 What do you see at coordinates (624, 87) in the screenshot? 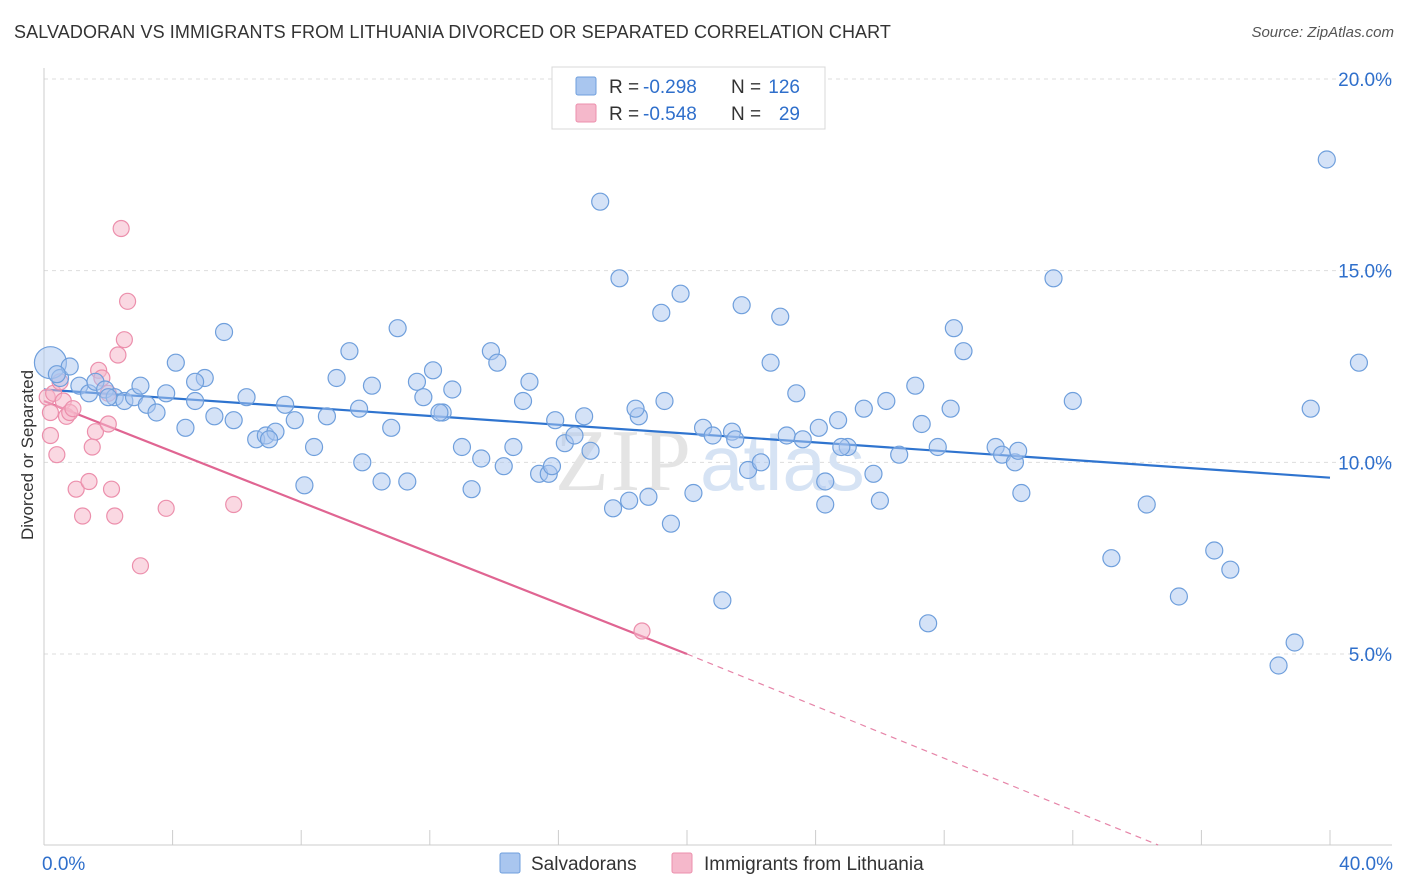
I see `legend-r-label-1: R =` at bounding box center [624, 87].